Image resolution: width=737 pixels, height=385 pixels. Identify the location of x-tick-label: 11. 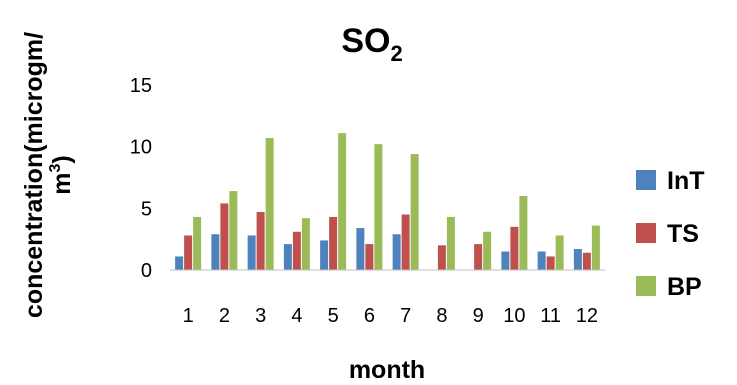
(550, 316).